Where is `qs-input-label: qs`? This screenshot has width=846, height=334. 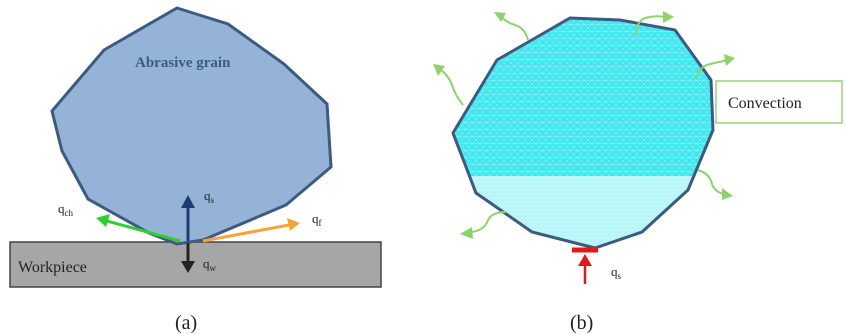
qs-input-label: qs is located at coordinates (616, 272).